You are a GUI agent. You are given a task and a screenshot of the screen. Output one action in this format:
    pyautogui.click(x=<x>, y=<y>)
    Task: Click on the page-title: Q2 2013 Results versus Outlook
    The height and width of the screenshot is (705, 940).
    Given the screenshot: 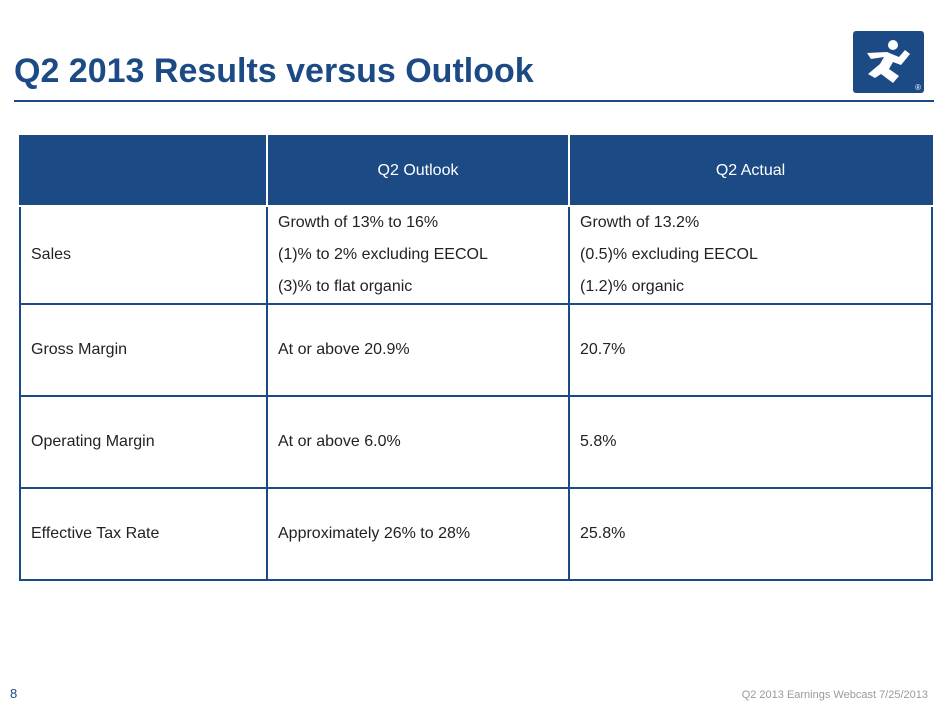 What is the action you would take?
    pyautogui.click(x=274, y=71)
    